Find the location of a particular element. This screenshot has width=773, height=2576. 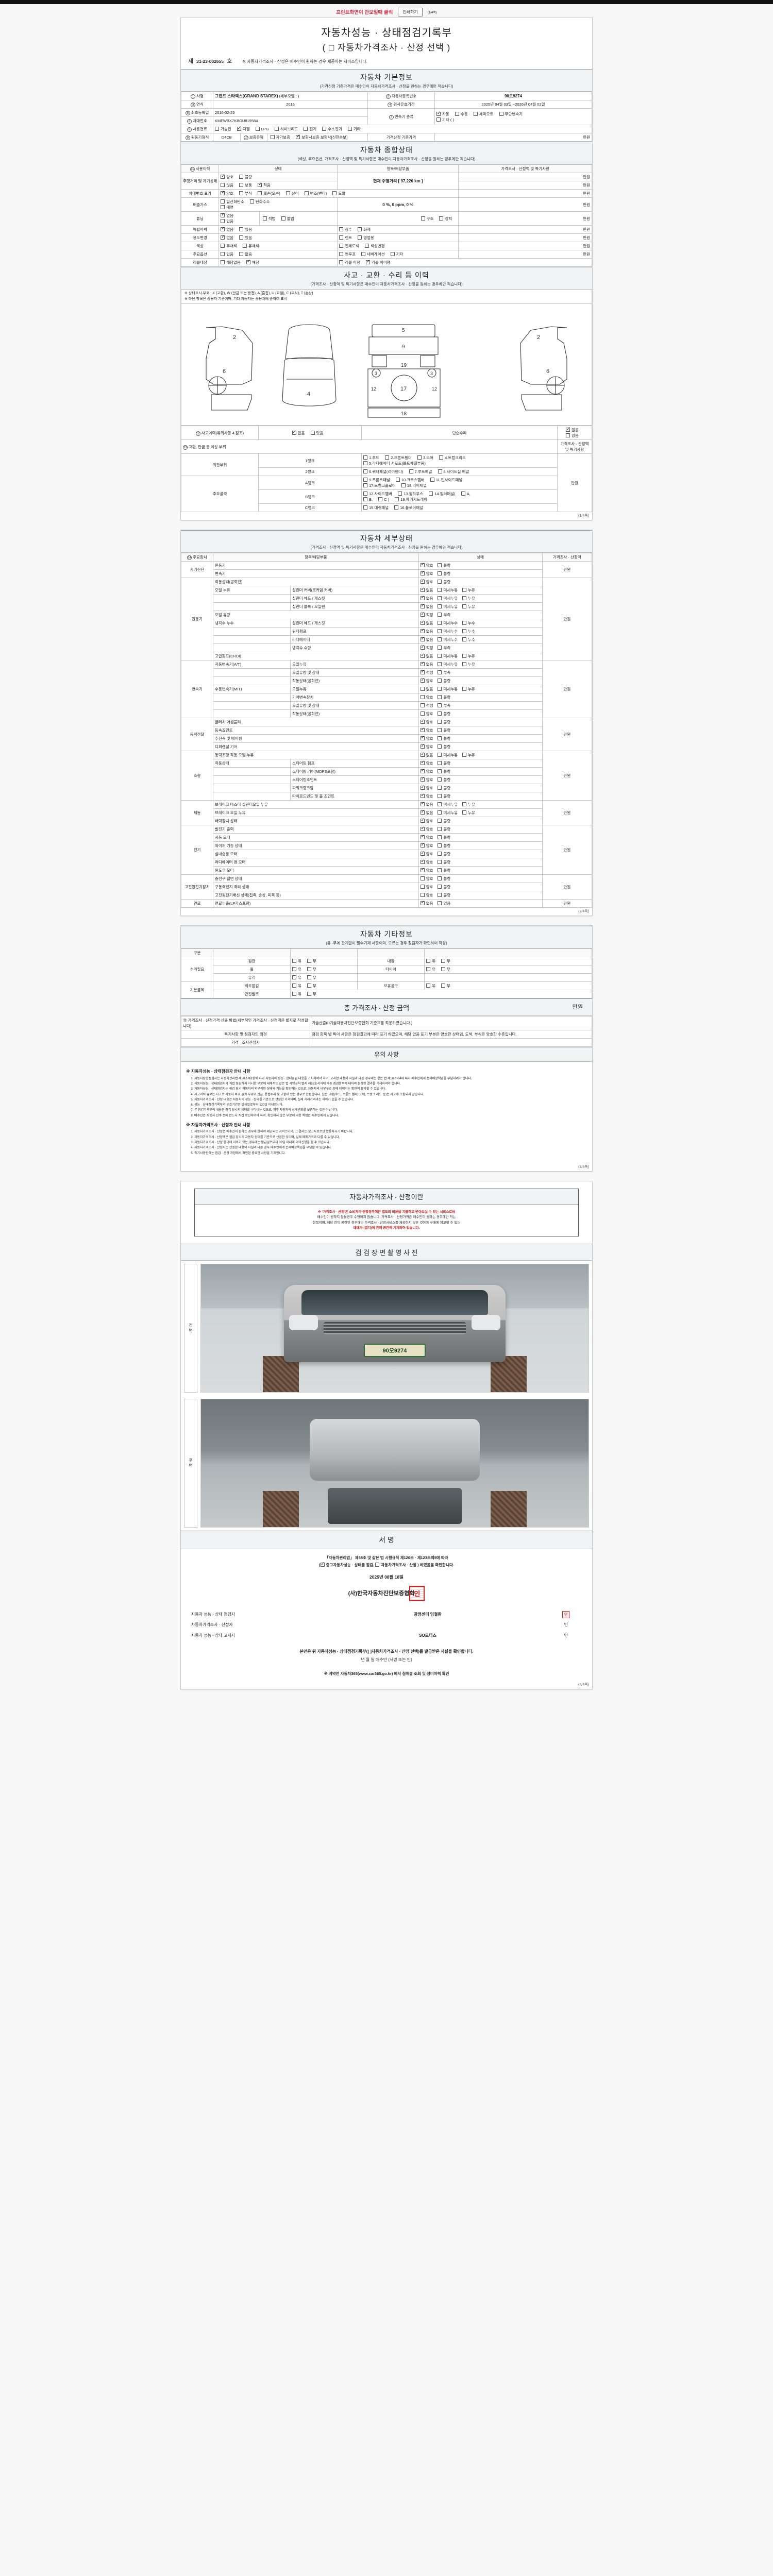

state-option: 유 is located at coordinates (296, 994).